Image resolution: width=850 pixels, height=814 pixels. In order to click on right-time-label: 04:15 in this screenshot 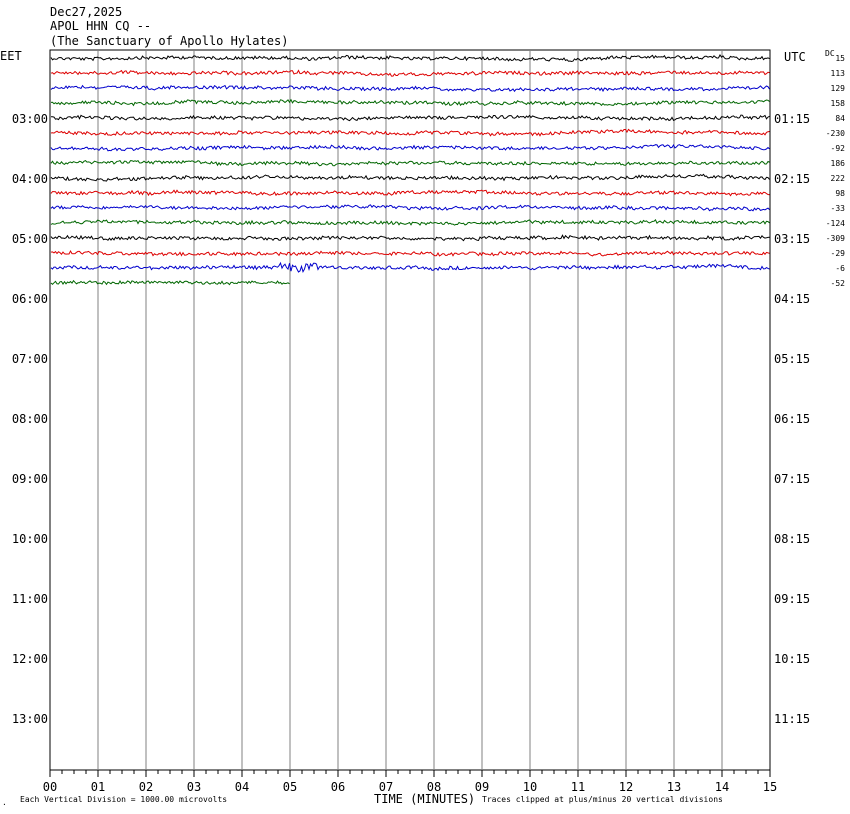, I will do `click(792, 299)`.